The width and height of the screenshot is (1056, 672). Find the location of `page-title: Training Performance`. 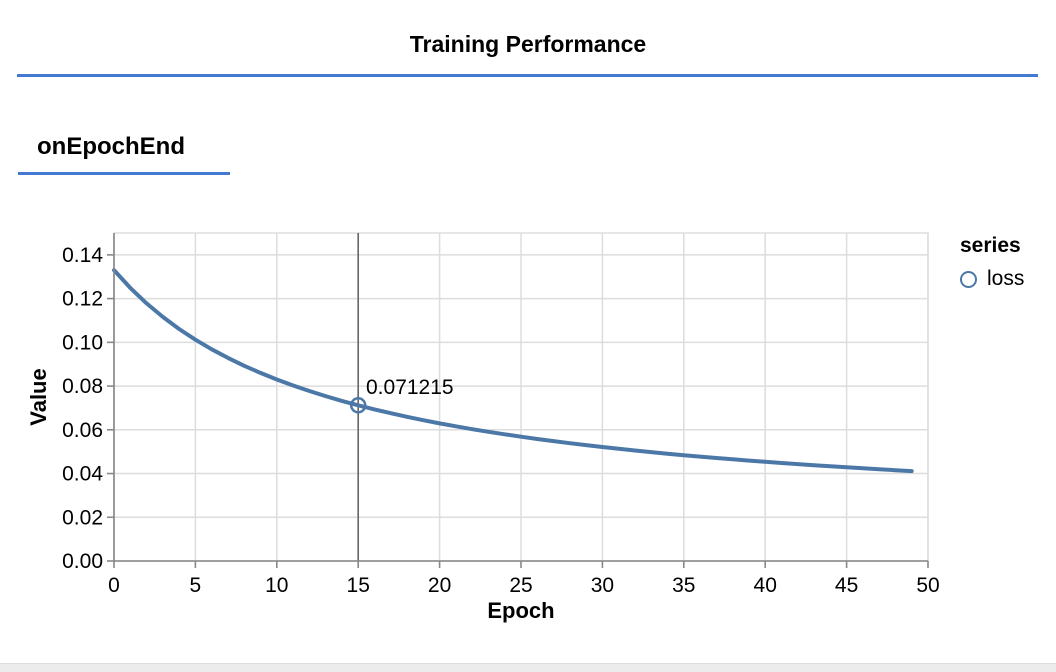

page-title: Training Performance is located at coordinates (528, 44).